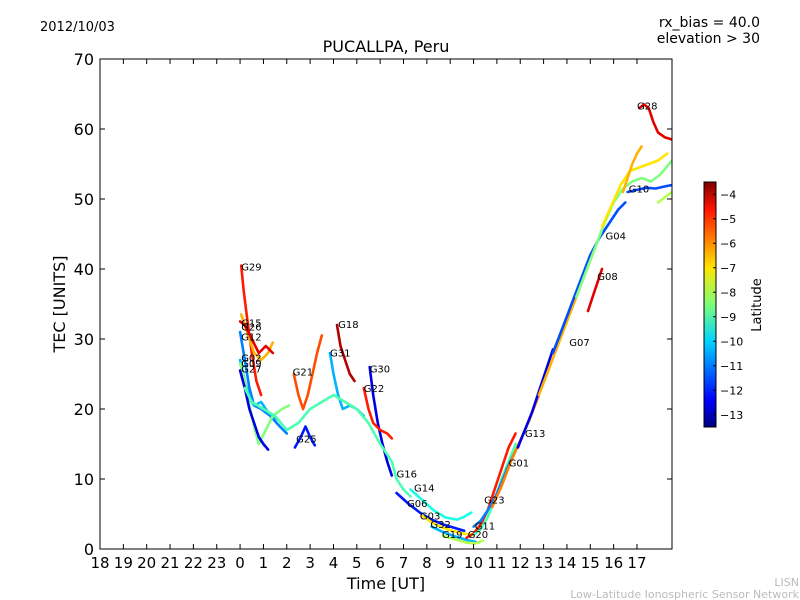 The height and width of the screenshot is (600, 800). Describe the element at coordinates (684, 594) in the screenshot. I see `footer-network: Low-Latitude Ionospheric Sensor Network` at that location.